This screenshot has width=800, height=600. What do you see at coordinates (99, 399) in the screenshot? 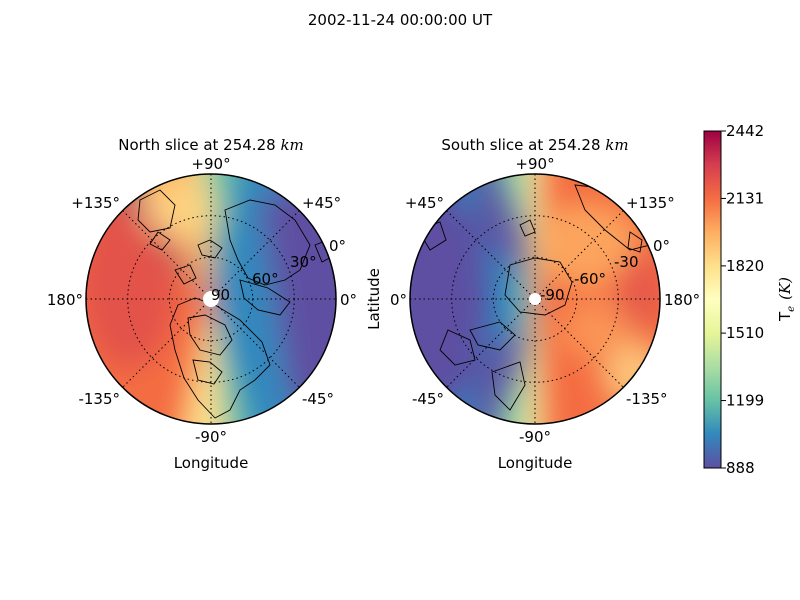
I see `north-lon-tick: -135°` at bounding box center [99, 399].